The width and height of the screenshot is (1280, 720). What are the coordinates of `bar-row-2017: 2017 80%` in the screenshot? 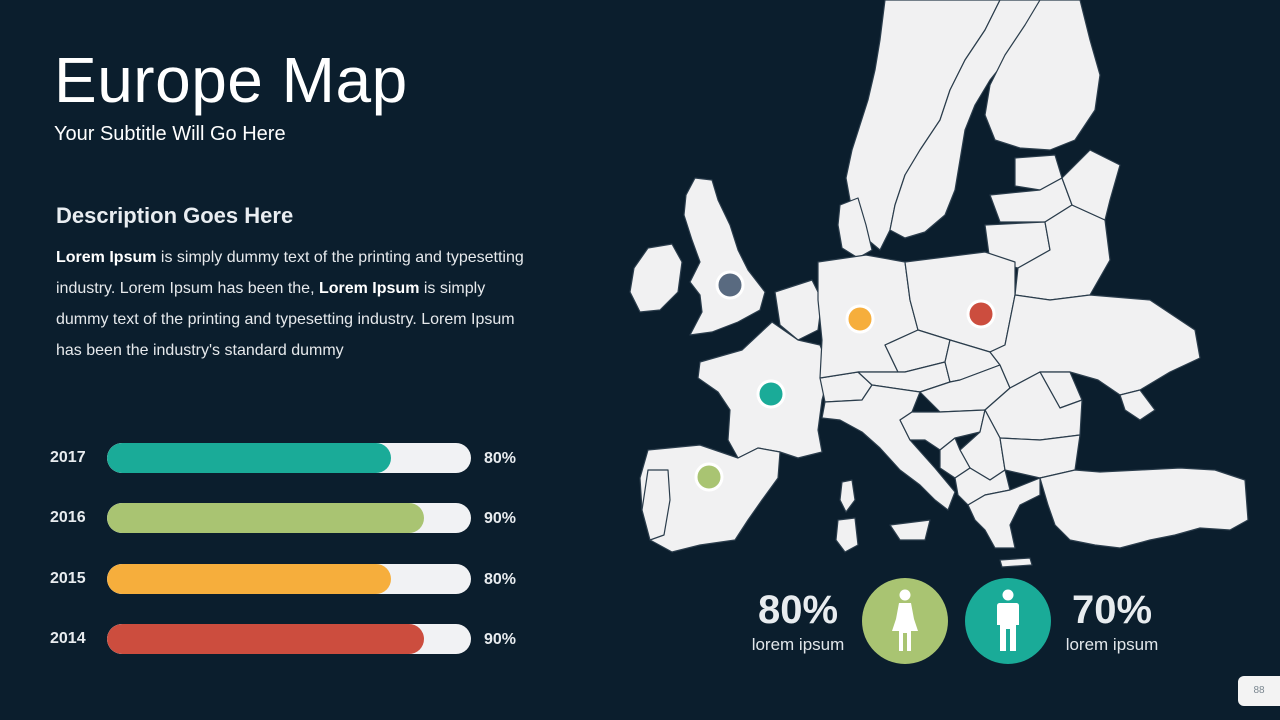 It's located at (290, 457).